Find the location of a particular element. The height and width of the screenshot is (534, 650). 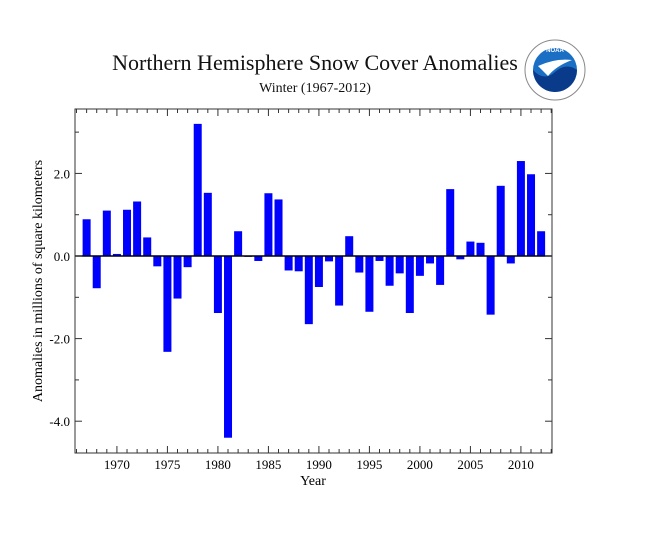

bar-1987 is located at coordinates (288, 263).